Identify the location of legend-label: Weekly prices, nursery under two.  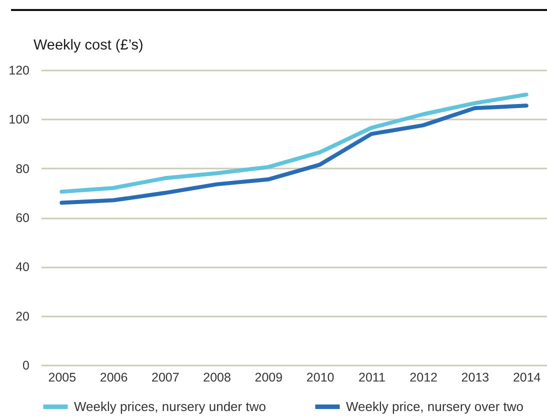
(170, 406).